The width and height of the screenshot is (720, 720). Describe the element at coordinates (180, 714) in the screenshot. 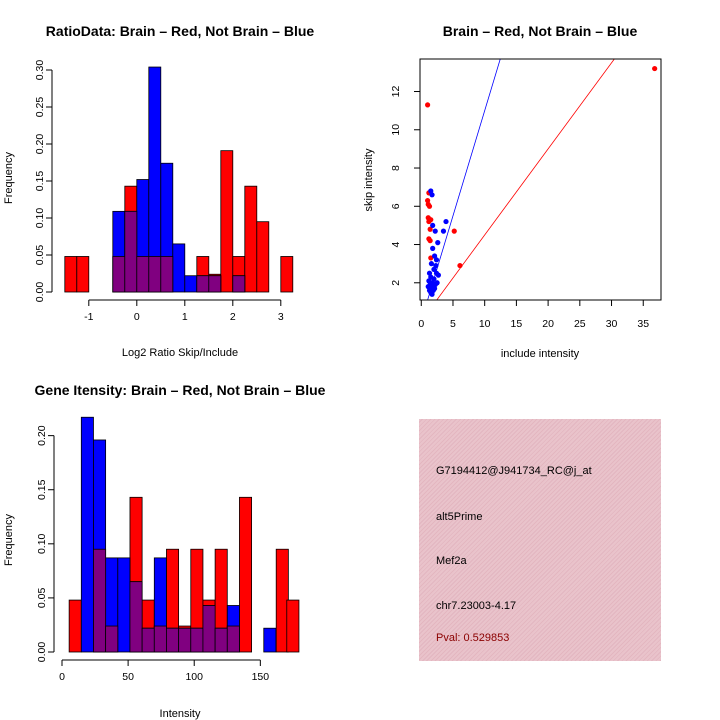

I see `gene-histogram-xlabel: Intensity` at that location.